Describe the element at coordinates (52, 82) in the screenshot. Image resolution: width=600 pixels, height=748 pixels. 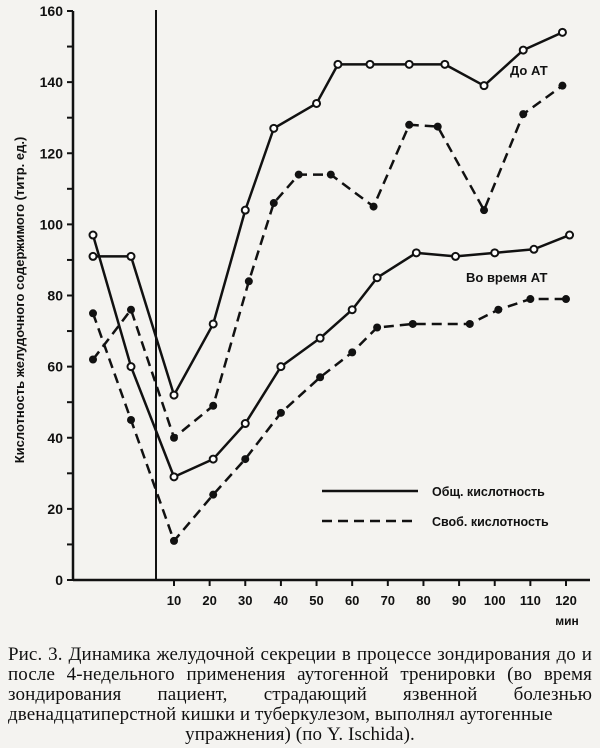
I see `y-tick-label: 140` at that location.